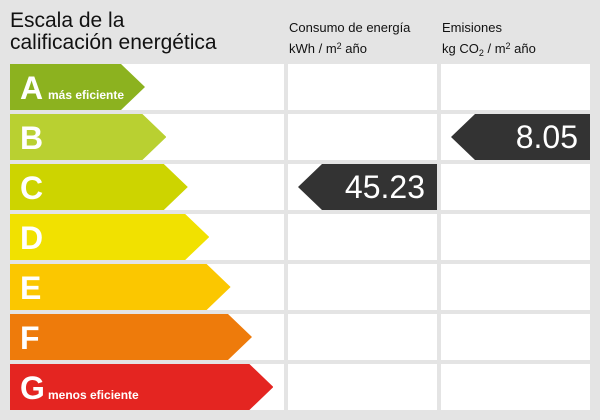  What do you see at coordinates (32, 388) in the screenshot?
I see `rating-letter: G` at bounding box center [32, 388].